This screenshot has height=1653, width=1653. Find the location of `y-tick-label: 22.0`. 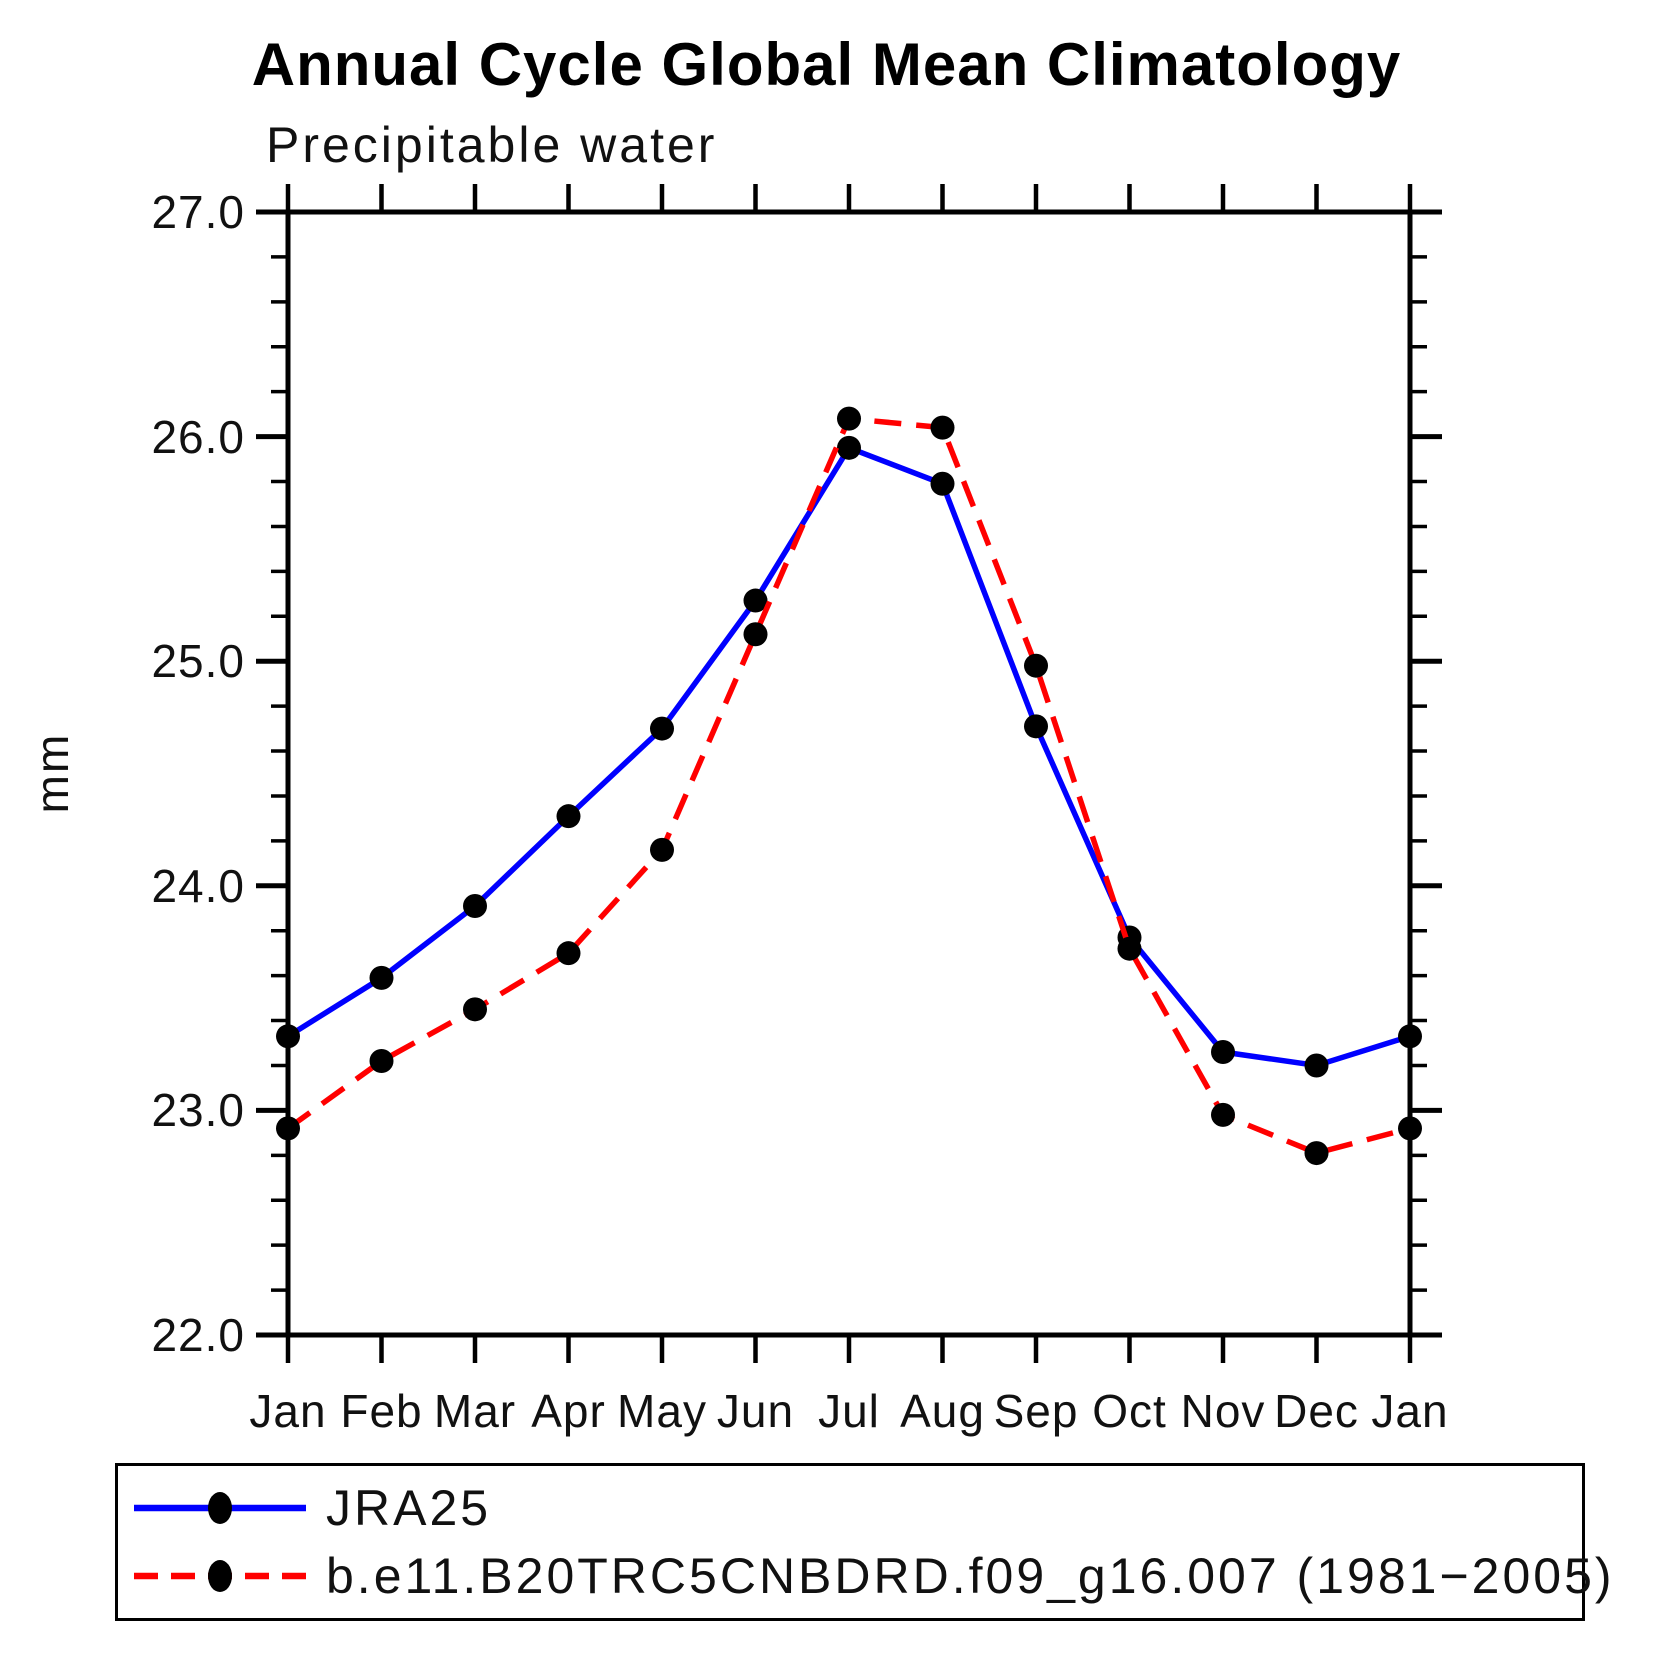

y-tick-label: 22.0 is located at coordinates (198, 1335).